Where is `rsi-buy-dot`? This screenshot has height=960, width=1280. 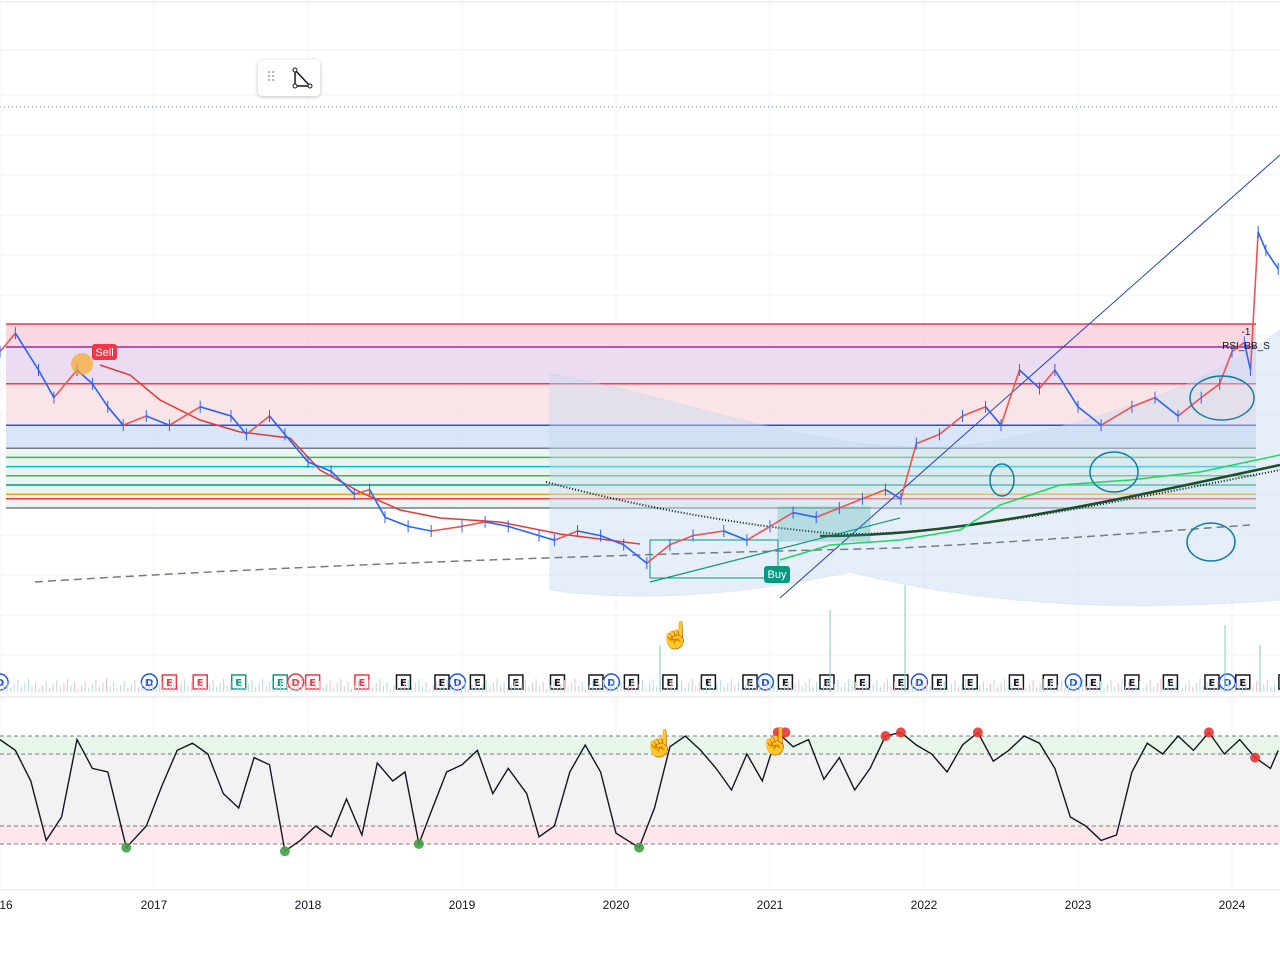 rsi-buy-dot is located at coordinates (639, 847).